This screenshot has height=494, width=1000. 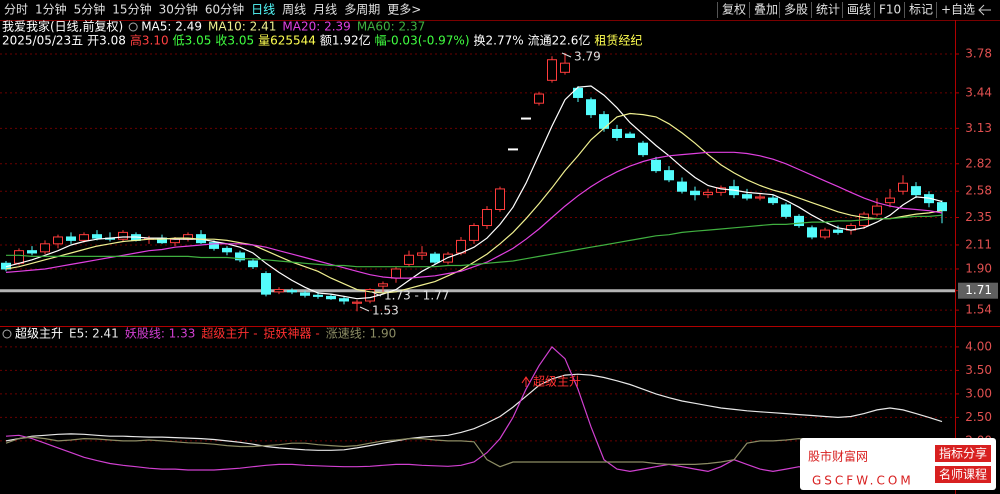 What do you see at coordinates (16, 10) in the screenshot?
I see `toolbar-tab: 分时` at bounding box center [16, 10].